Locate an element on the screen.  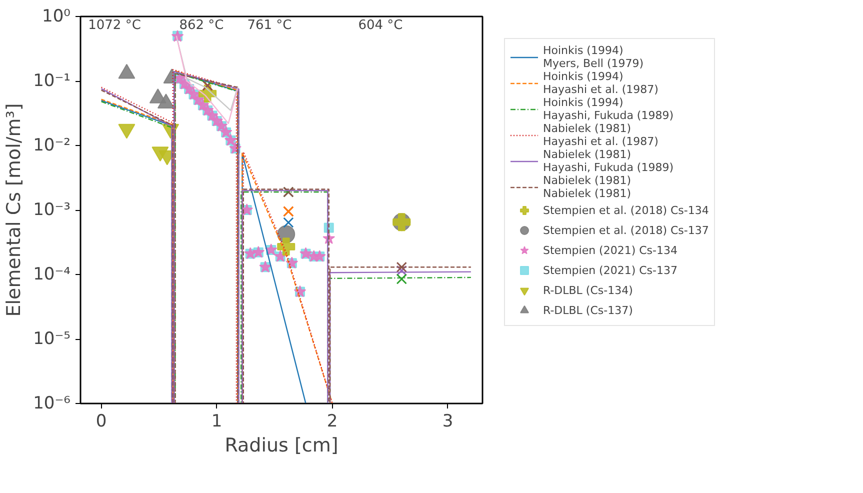
y-tick-label: 10⁻⁴ is located at coordinates (52, 274).